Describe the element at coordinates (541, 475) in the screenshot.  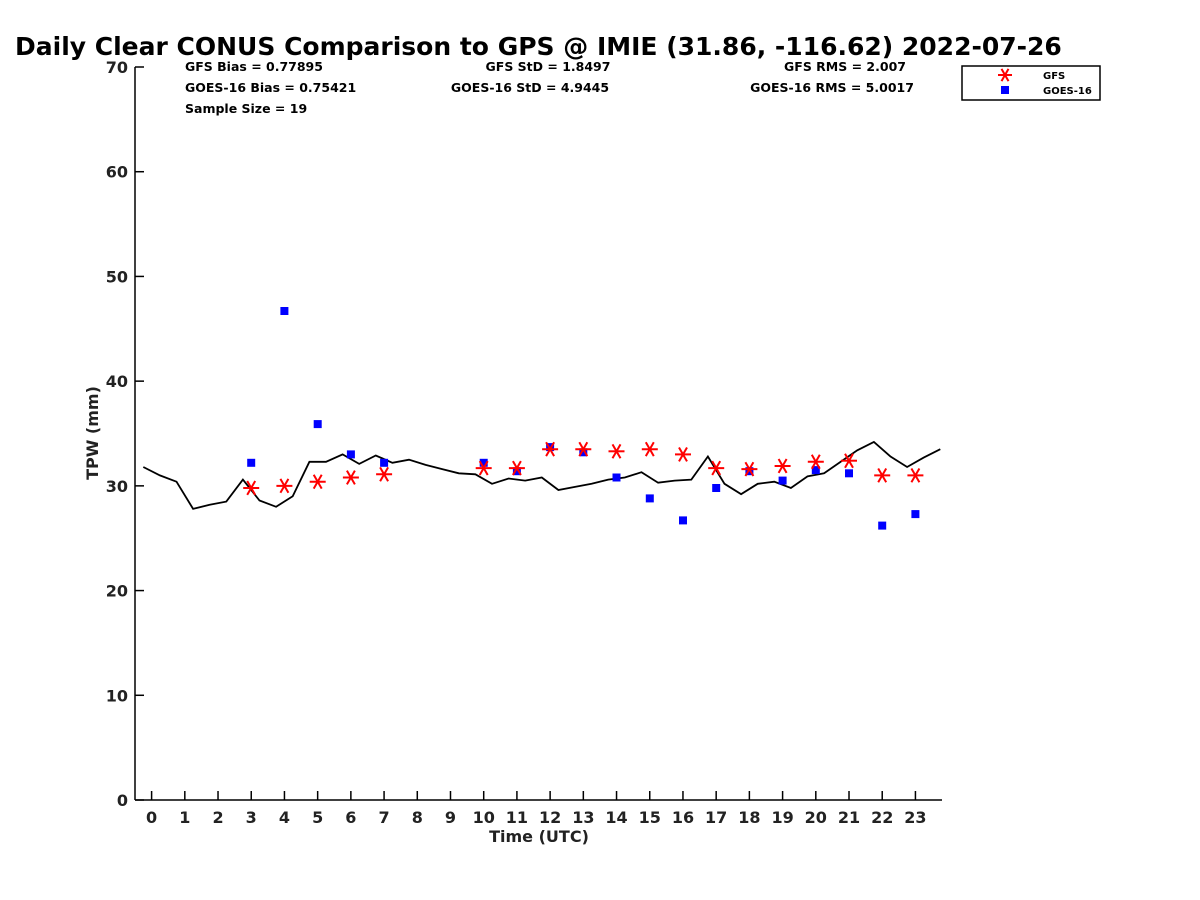
I see `gps-series-line` at that location.